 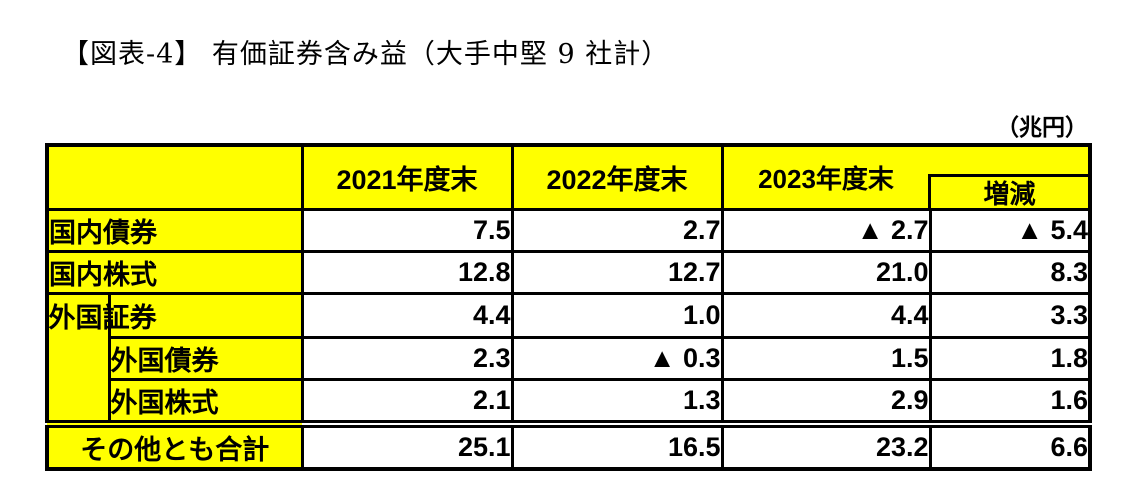 What do you see at coordinates (407, 230) in the screenshot?
I see `cell-value: 7.5` at bounding box center [407, 230].